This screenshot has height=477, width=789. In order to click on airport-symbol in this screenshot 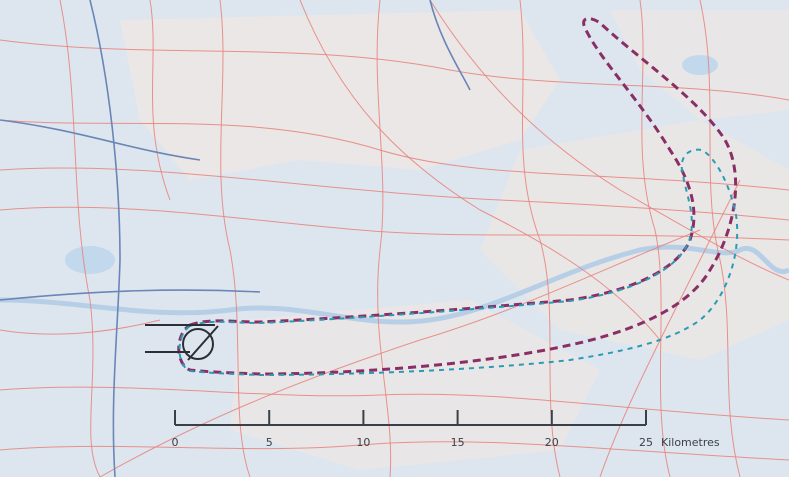, I will do `click(182, 342)`.